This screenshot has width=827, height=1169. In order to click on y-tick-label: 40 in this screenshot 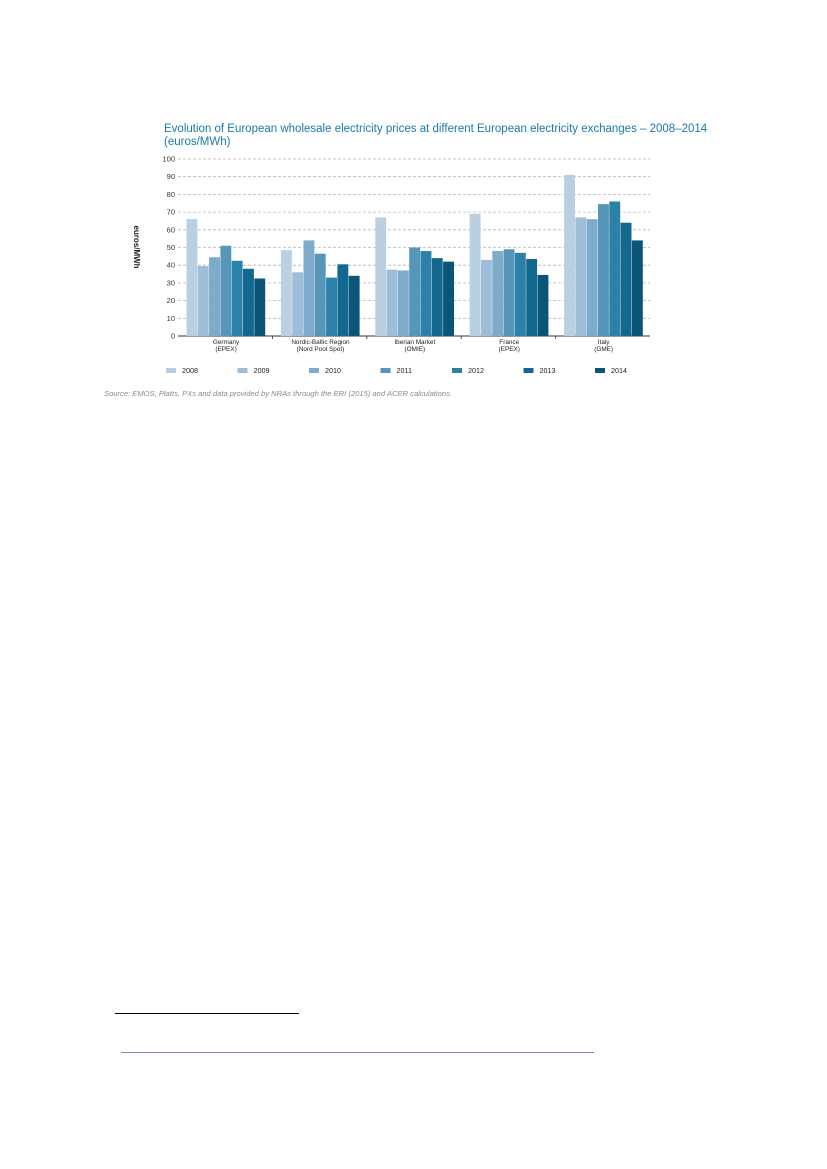, I will do `click(171, 265)`.